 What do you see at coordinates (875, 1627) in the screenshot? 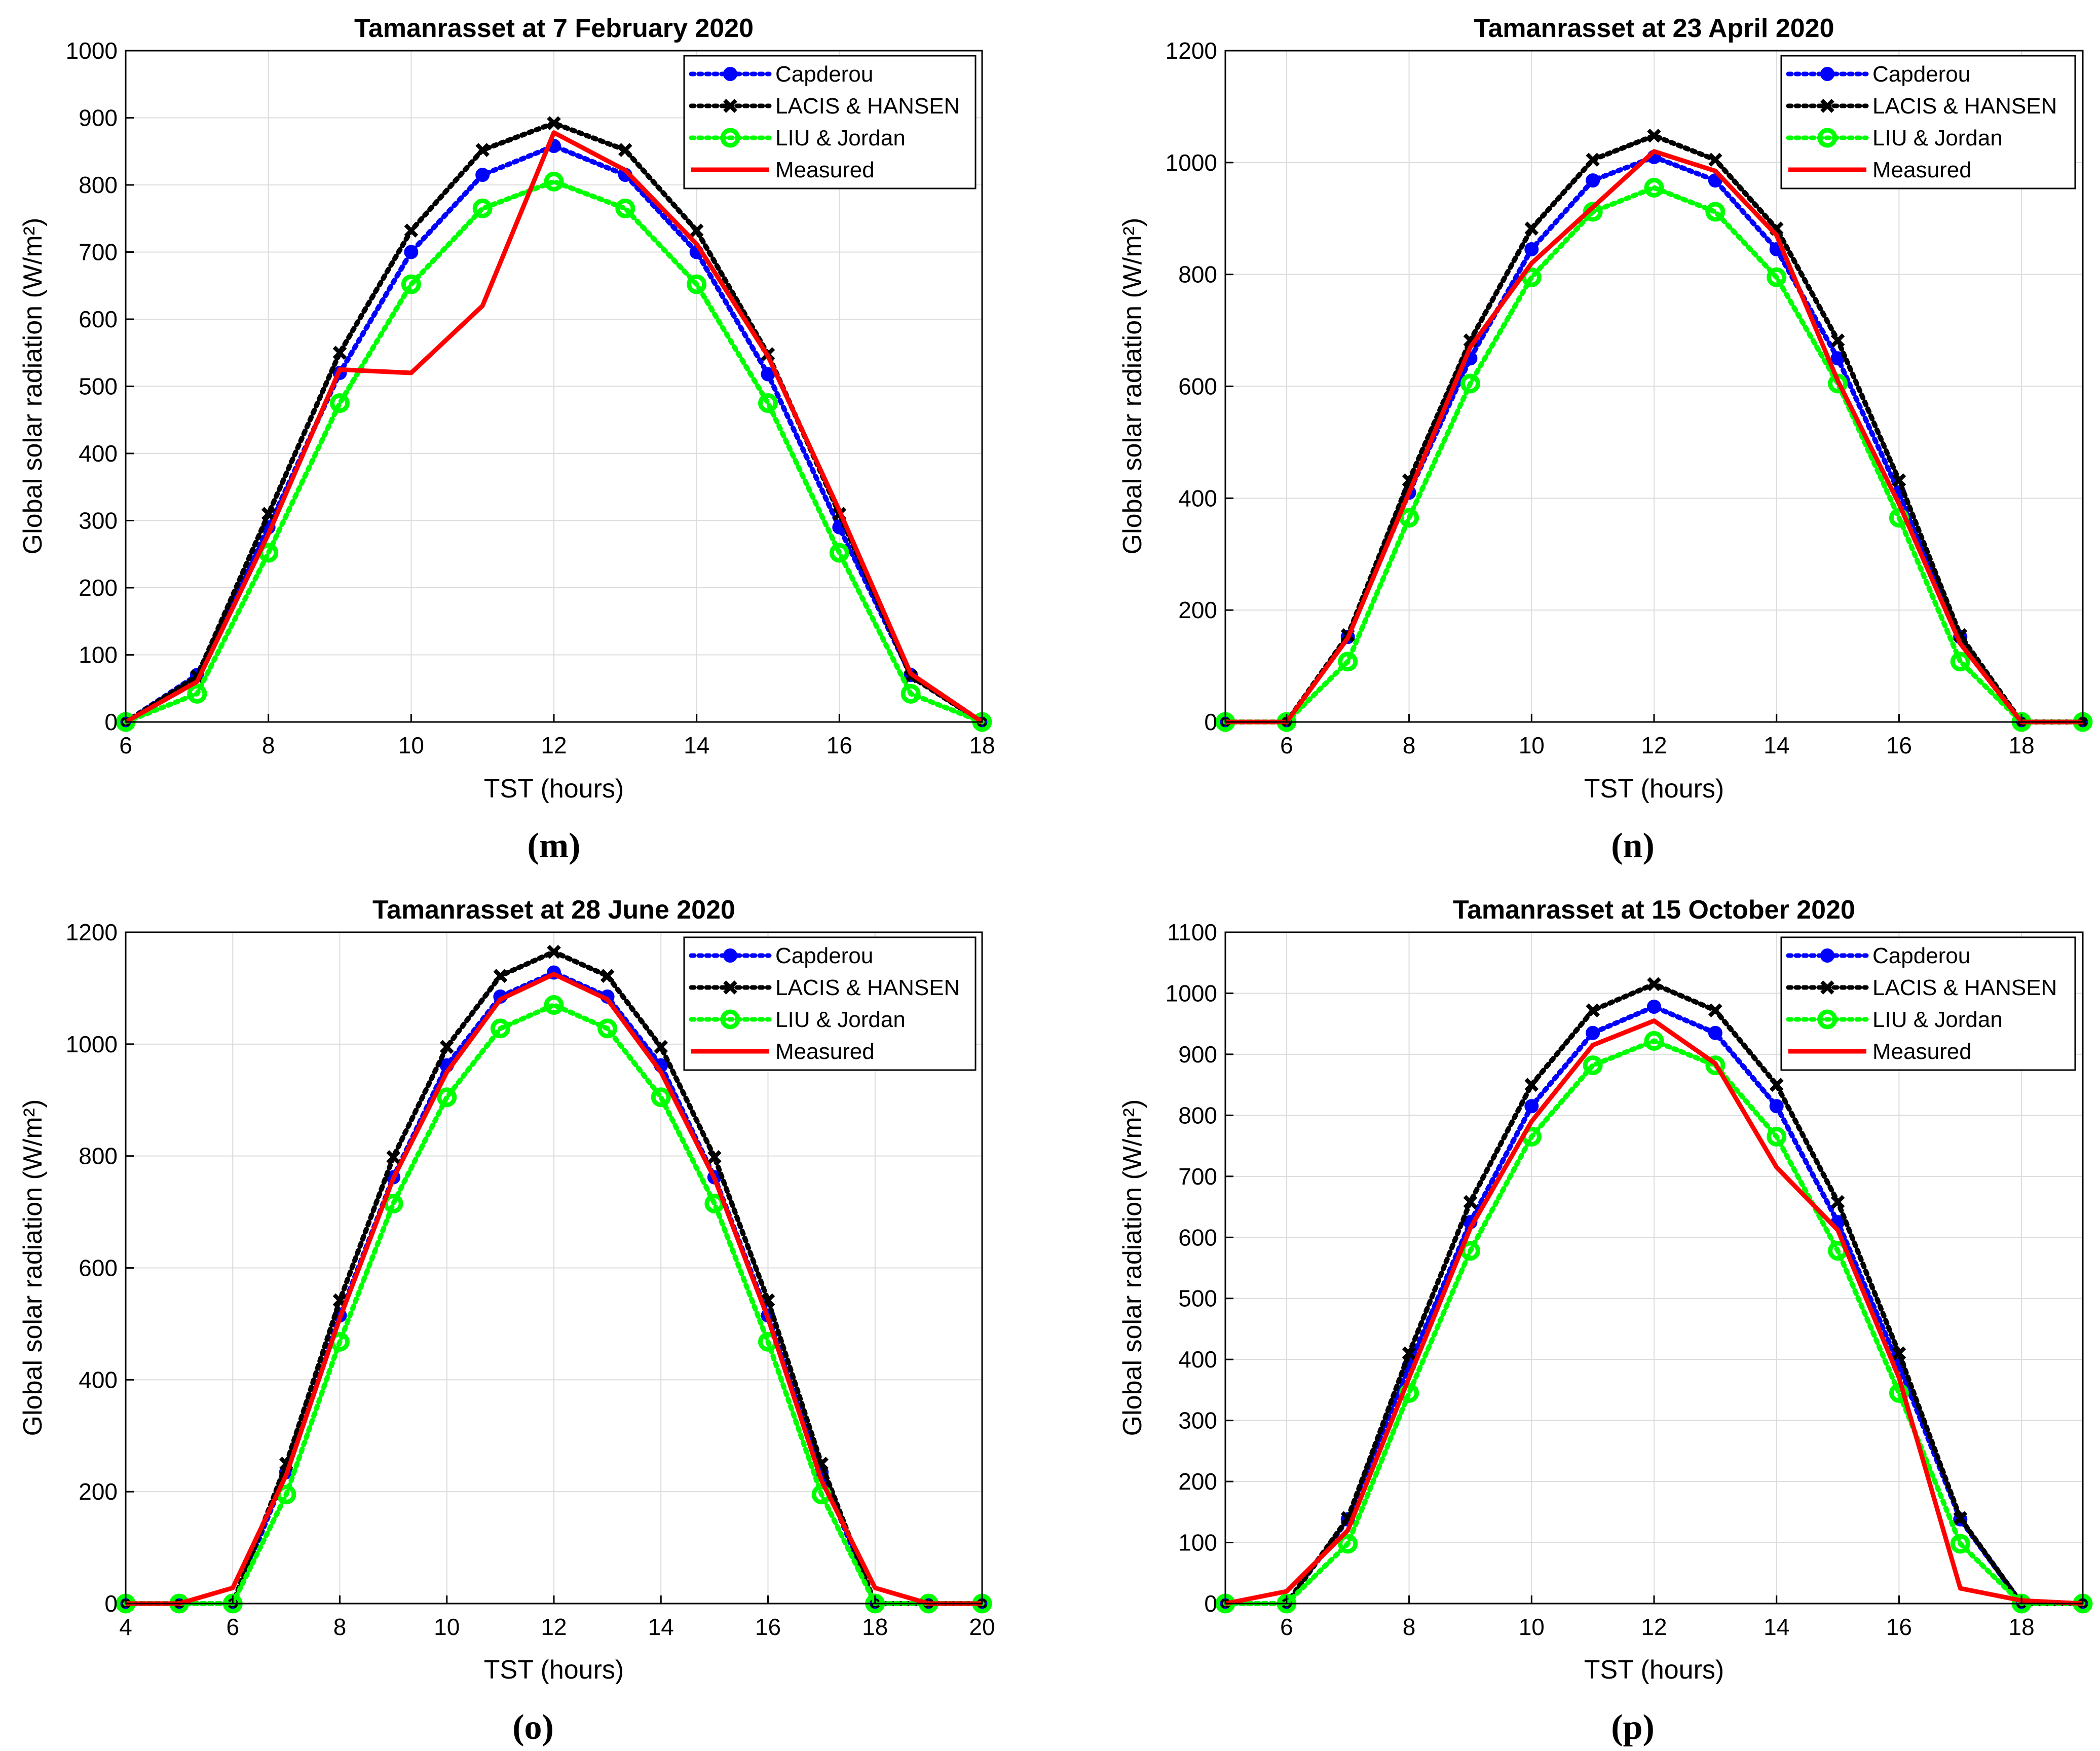
I see `x-tick-label: 18` at bounding box center [875, 1627].